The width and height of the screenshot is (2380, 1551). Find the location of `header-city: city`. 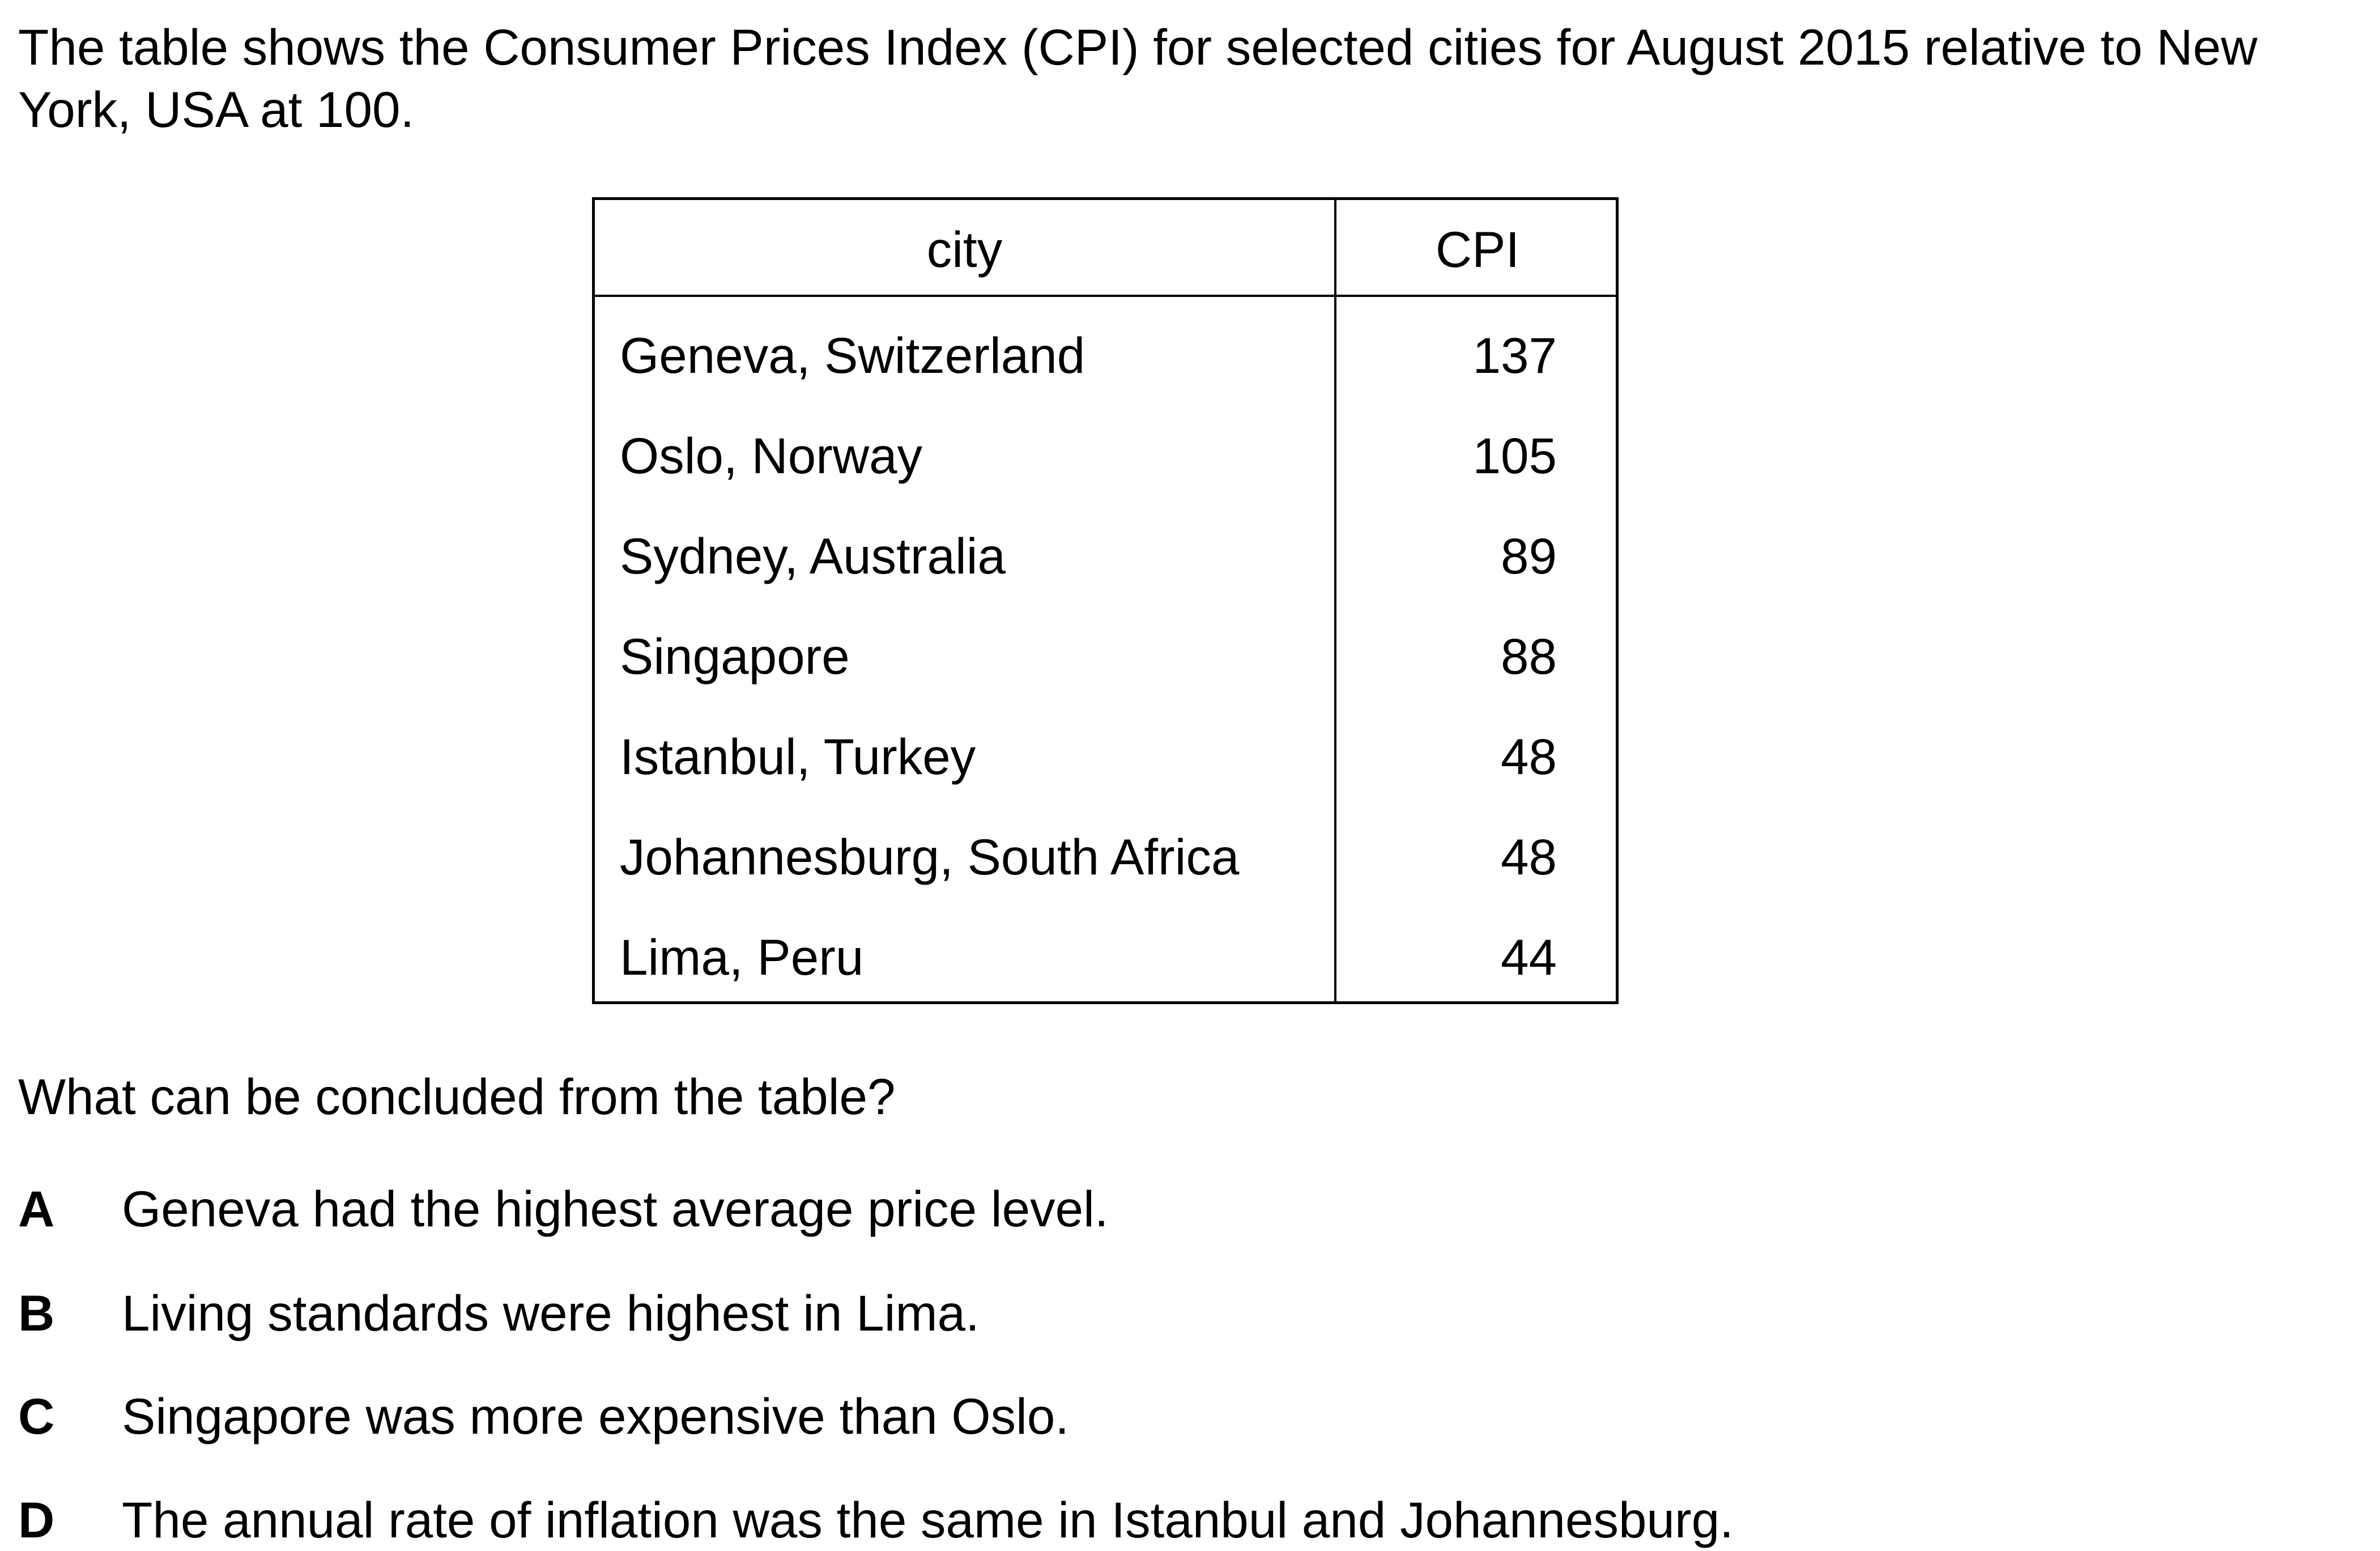

header-city: city is located at coordinates (964, 249).